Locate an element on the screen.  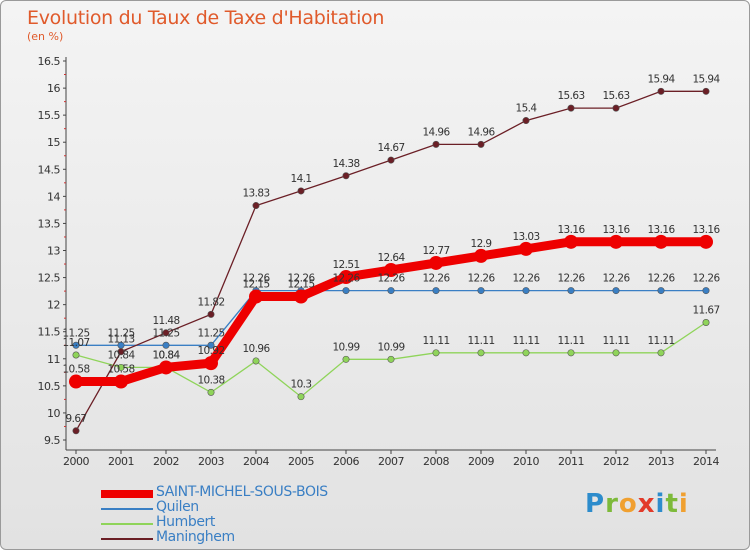
data-label: 11.07 is located at coordinates (75, 343).